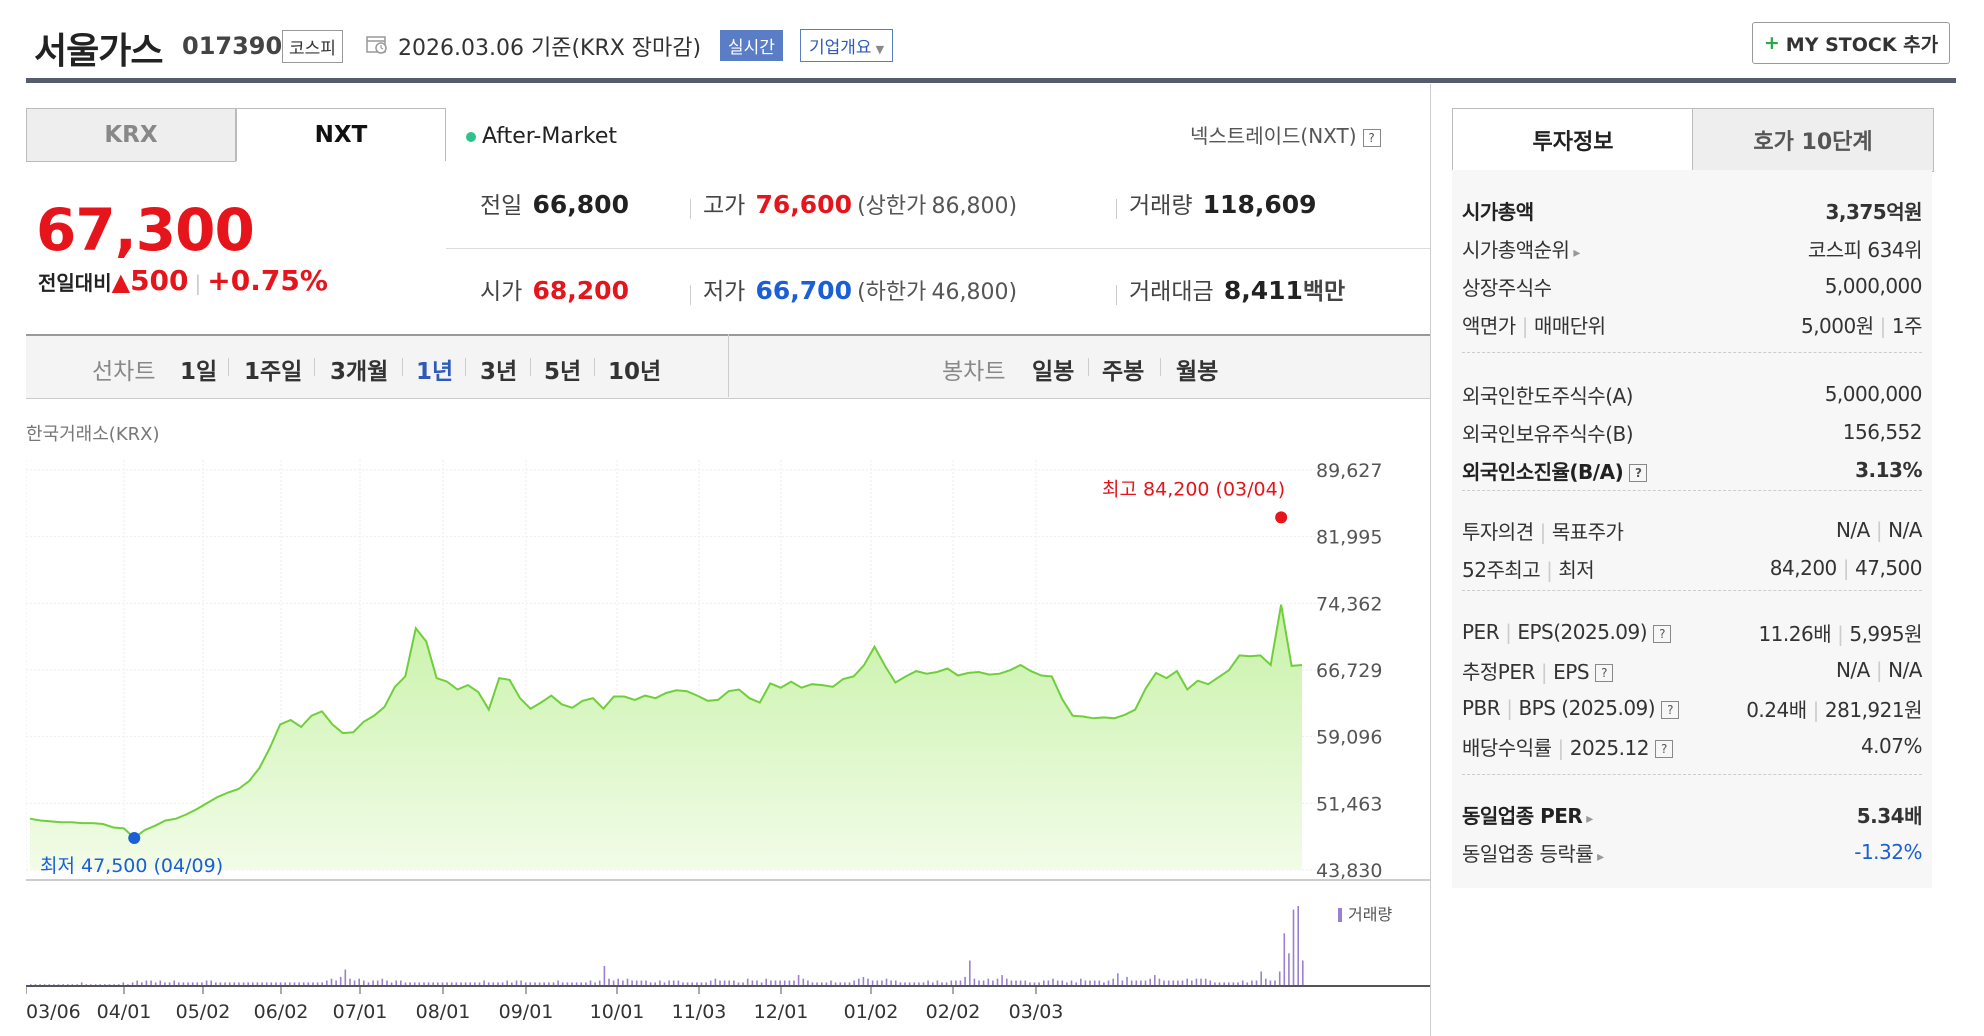  What do you see at coordinates (1340, 915) in the screenshot?
I see `volume-legend-swatch` at bounding box center [1340, 915].